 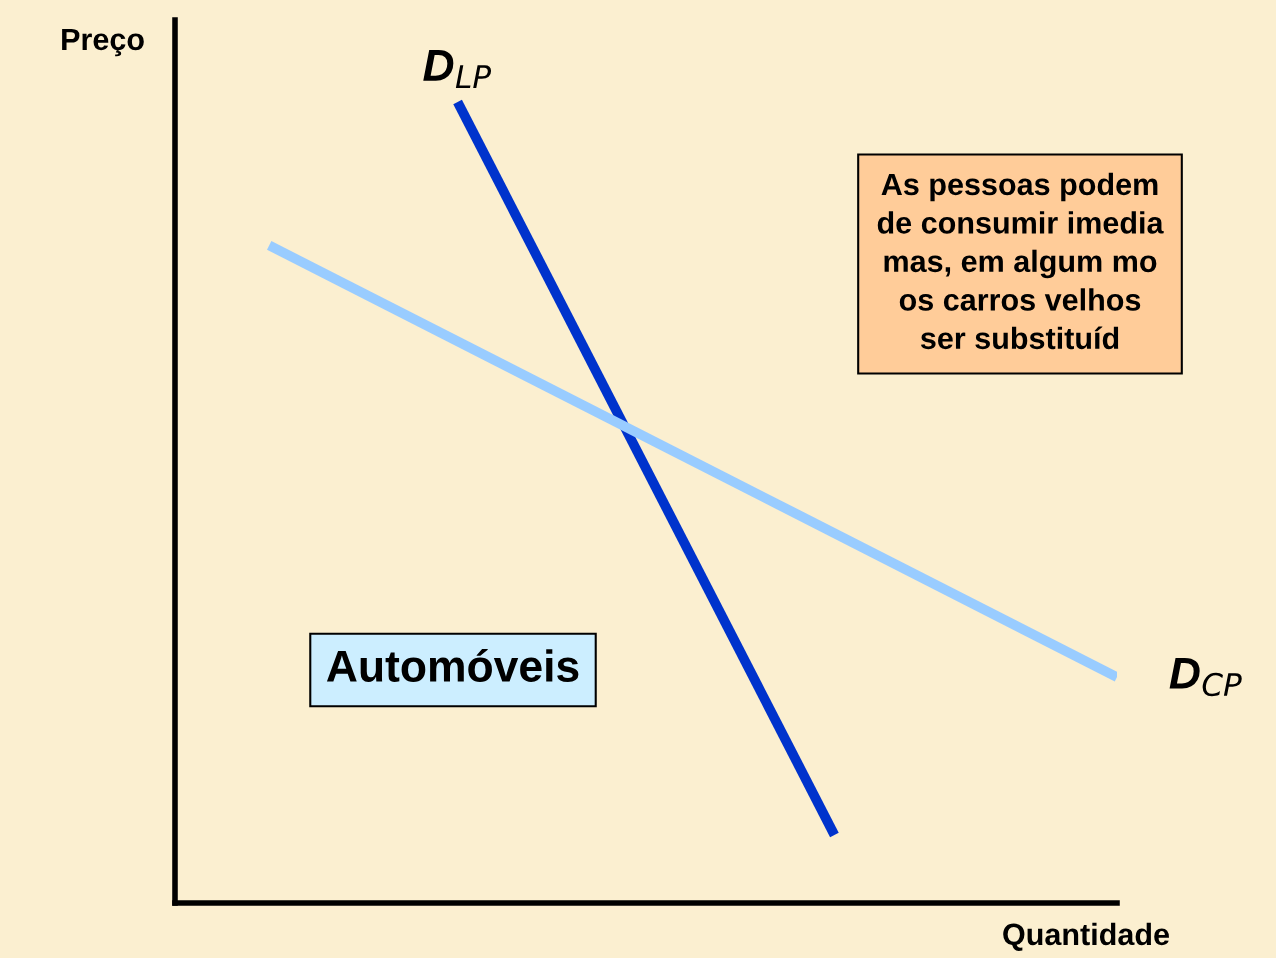 I want to click on y-axis-title: Preço, so click(x=103, y=42).